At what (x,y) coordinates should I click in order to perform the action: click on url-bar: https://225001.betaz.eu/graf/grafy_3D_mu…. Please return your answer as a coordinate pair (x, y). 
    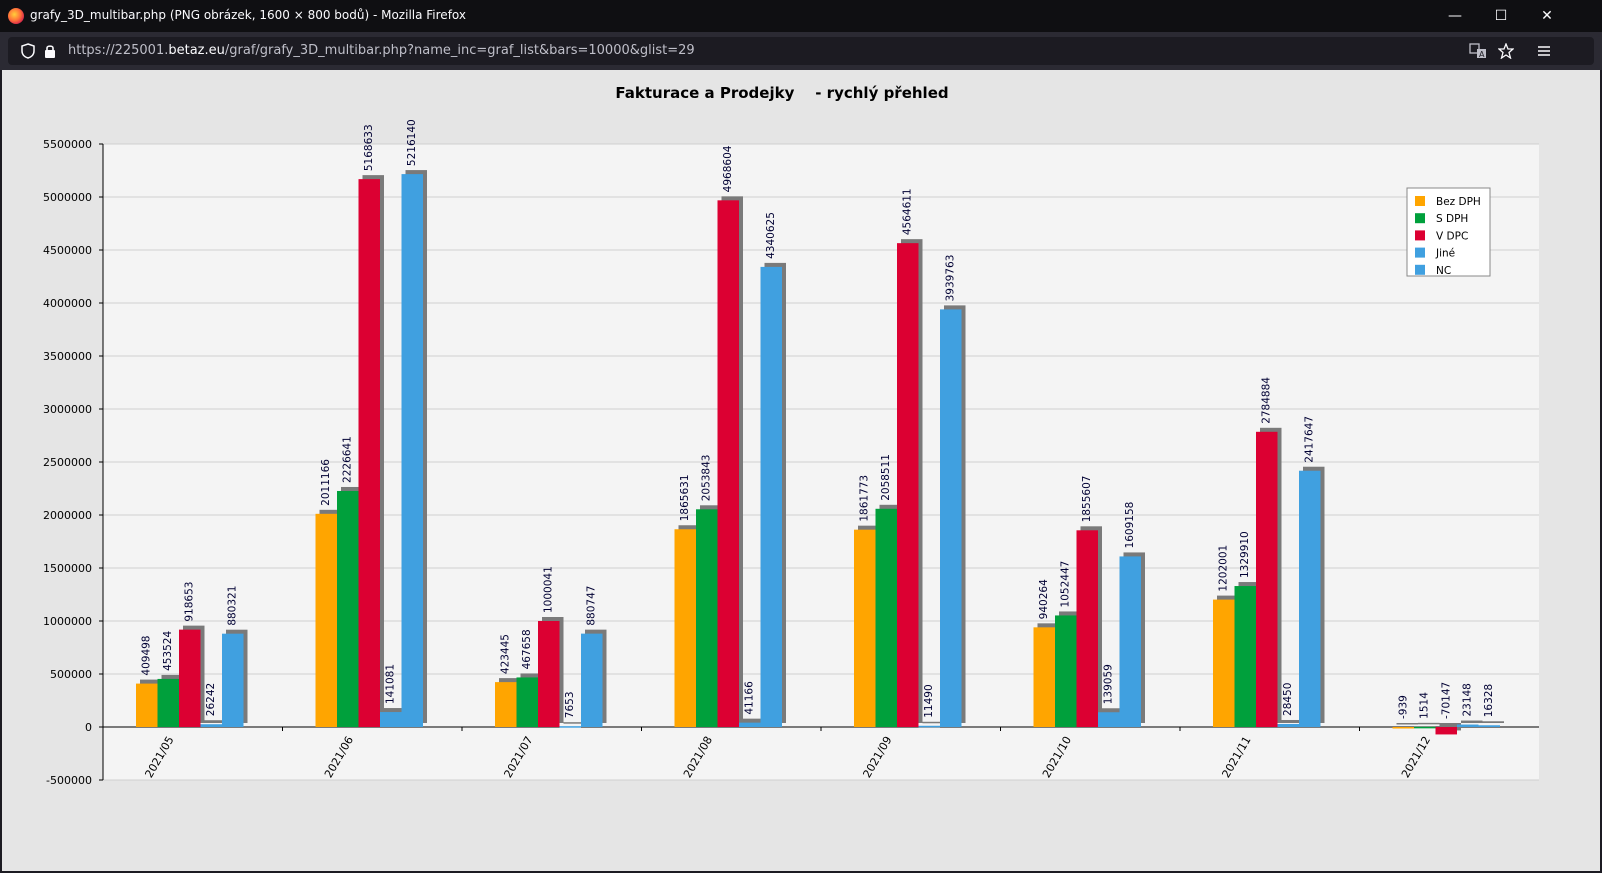
    Looking at the image, I should click on (801, 51).